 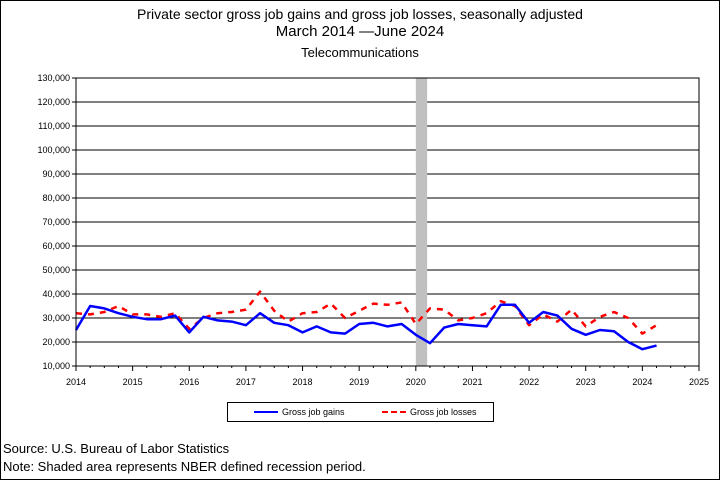 I want to click on x-tick-label: 2017, so click(x=246, y=382).